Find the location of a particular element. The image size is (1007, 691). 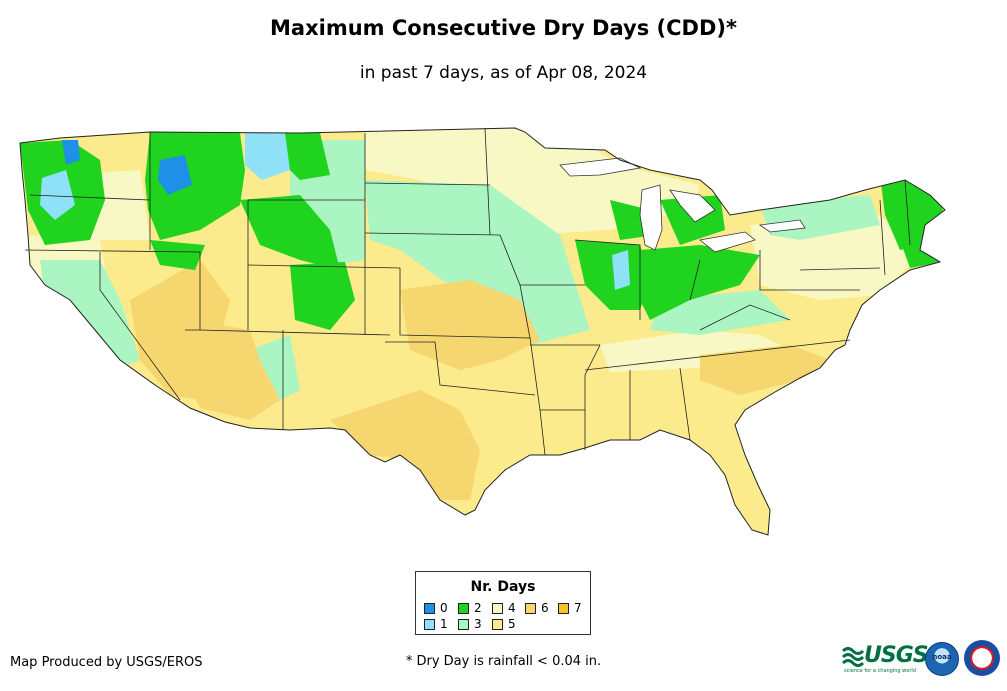

noaa-wordmark: noaa is located at coordinates (942, 657).